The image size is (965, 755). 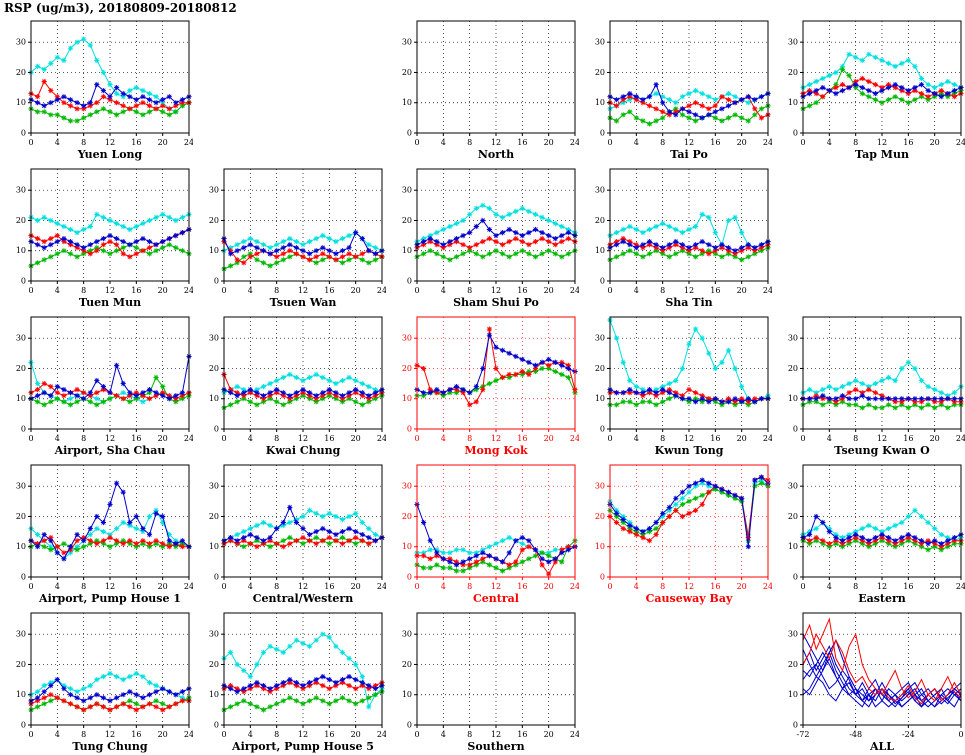 I want to click on chart-label-kwun-tong: Kwun Tong, so click(x=689, y=450).